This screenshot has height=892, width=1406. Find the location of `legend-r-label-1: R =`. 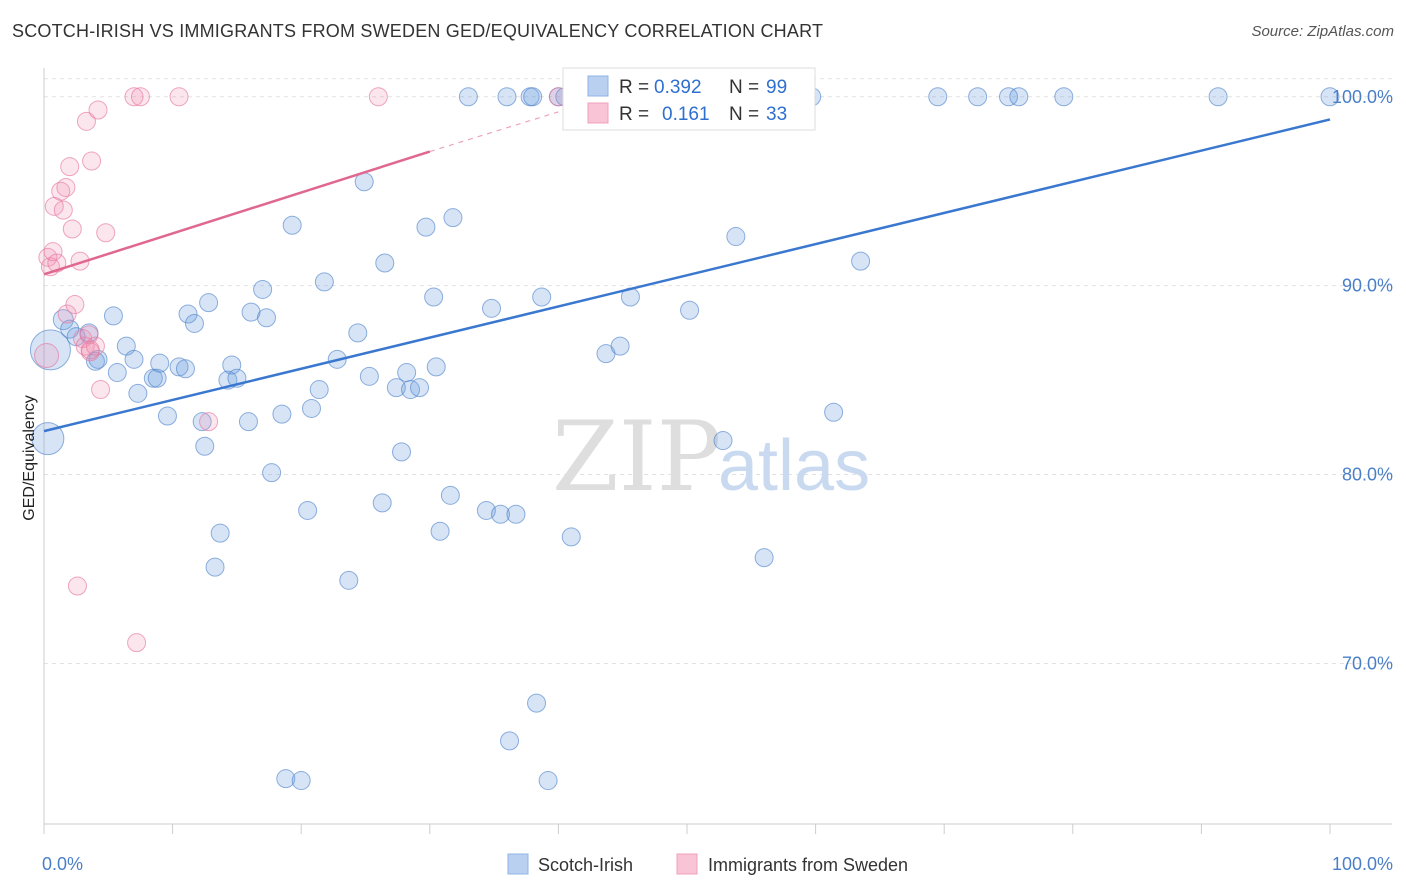

legend-r-label-1: R = is located at coordinates (634, 87).